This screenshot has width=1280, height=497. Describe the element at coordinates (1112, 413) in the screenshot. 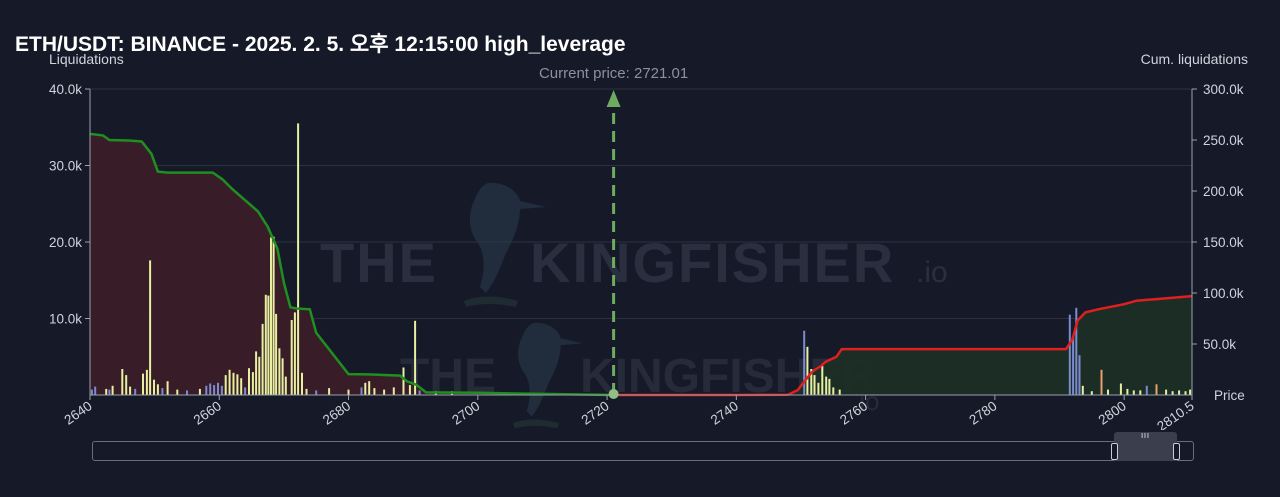

I see `x-tick-label-8: 2800` at that location.